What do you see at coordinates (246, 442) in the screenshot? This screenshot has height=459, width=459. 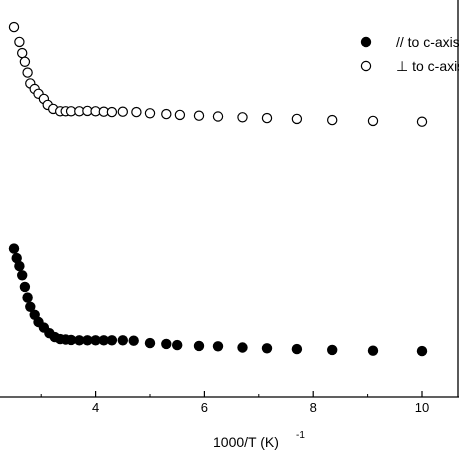 I see `x-axis-label: 1000/T (K)` at bounding box center [246, 442].